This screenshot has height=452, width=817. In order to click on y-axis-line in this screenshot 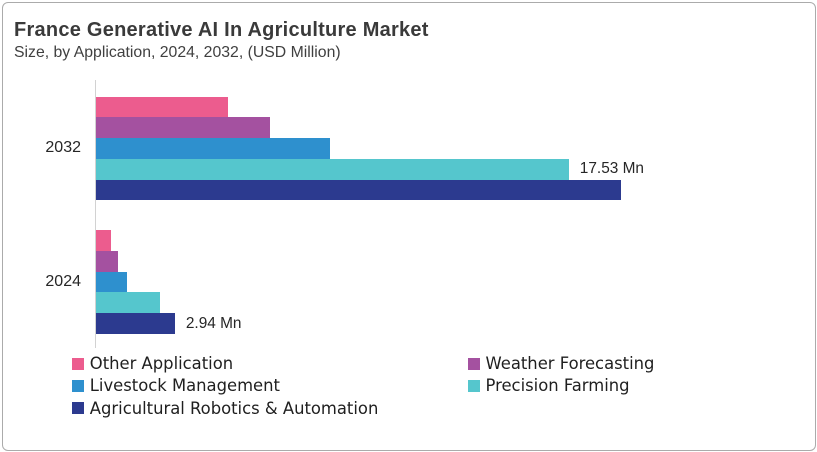, I will do `click(95, 214)`.